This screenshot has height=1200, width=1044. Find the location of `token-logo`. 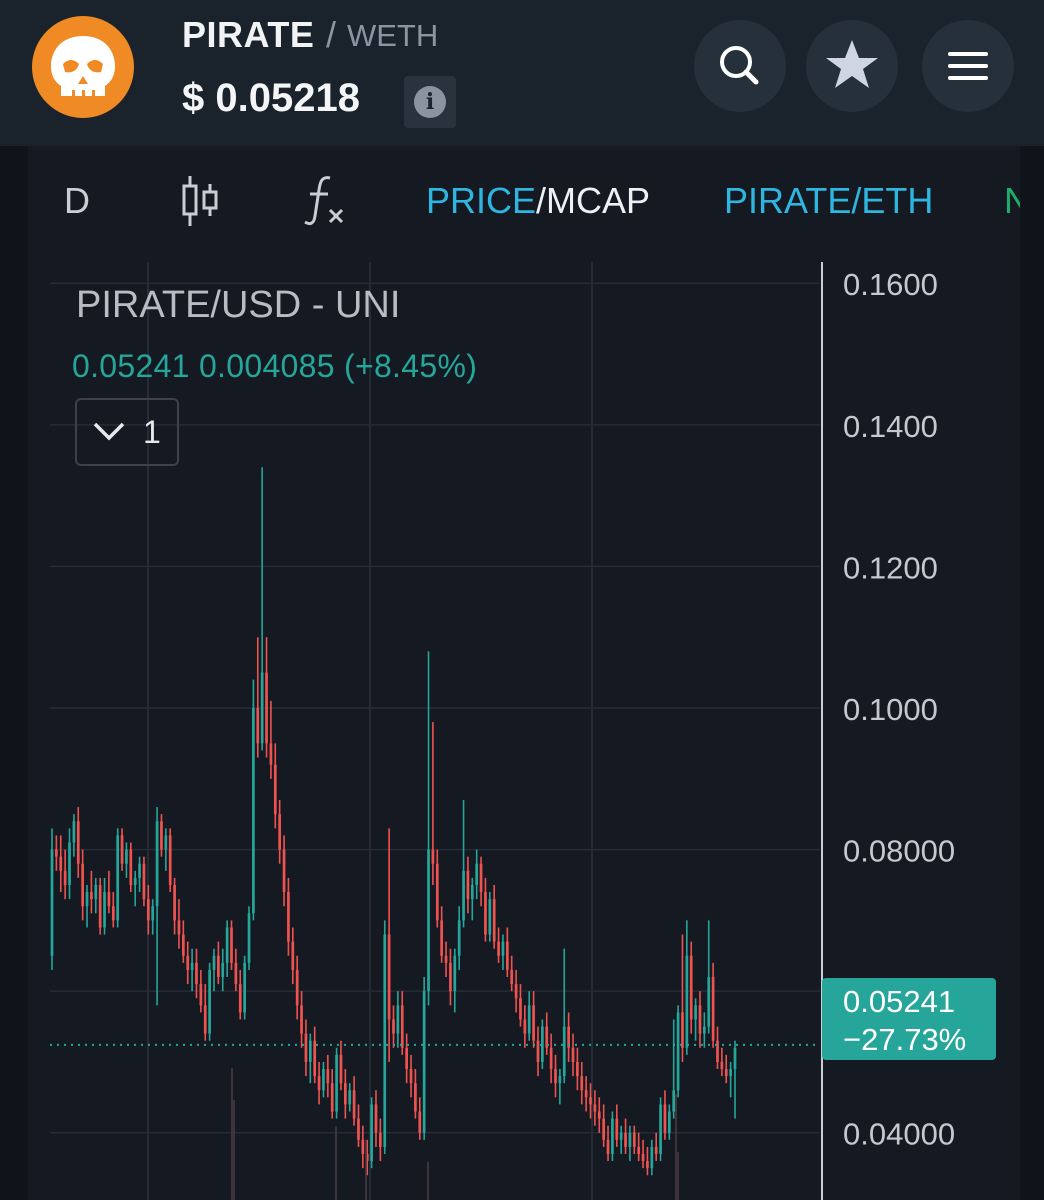

token-logo is located at coordinates (83, 67).